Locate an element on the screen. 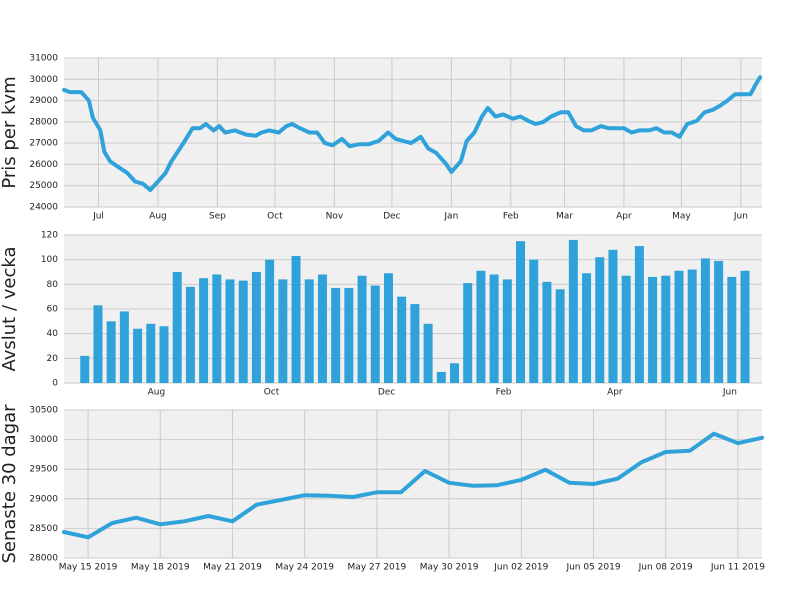  y-axis-label: Pris per kvm is located at coordinates (10, 132).